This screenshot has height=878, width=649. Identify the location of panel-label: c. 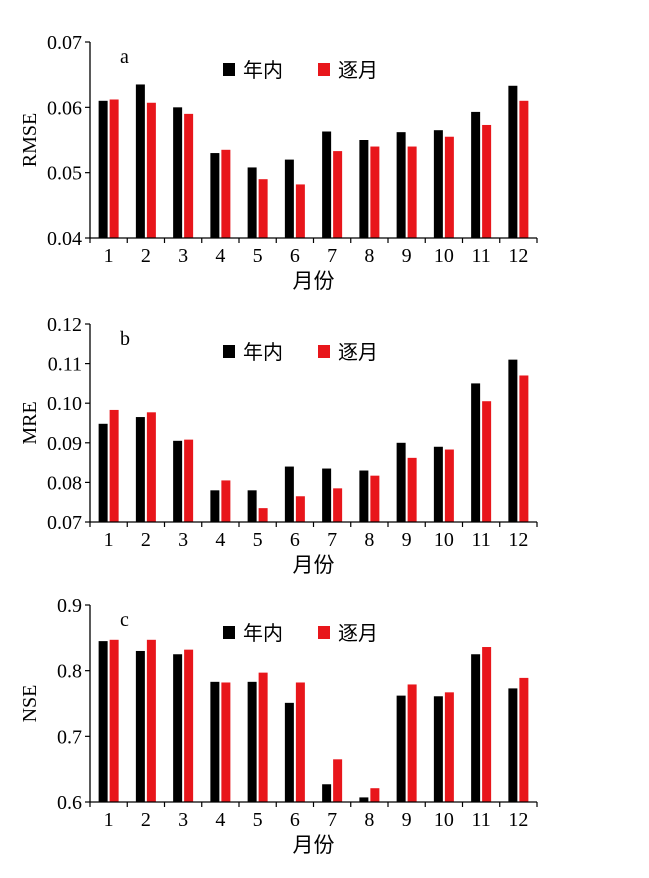
(124, 620).